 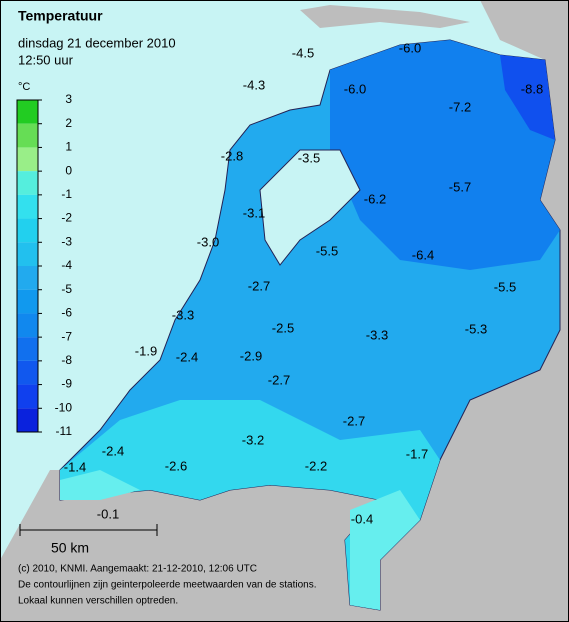 What do you see at coordinates (385, 16) in the screenshot?
I see `wadden-islands` at bounding box center [385, 16].